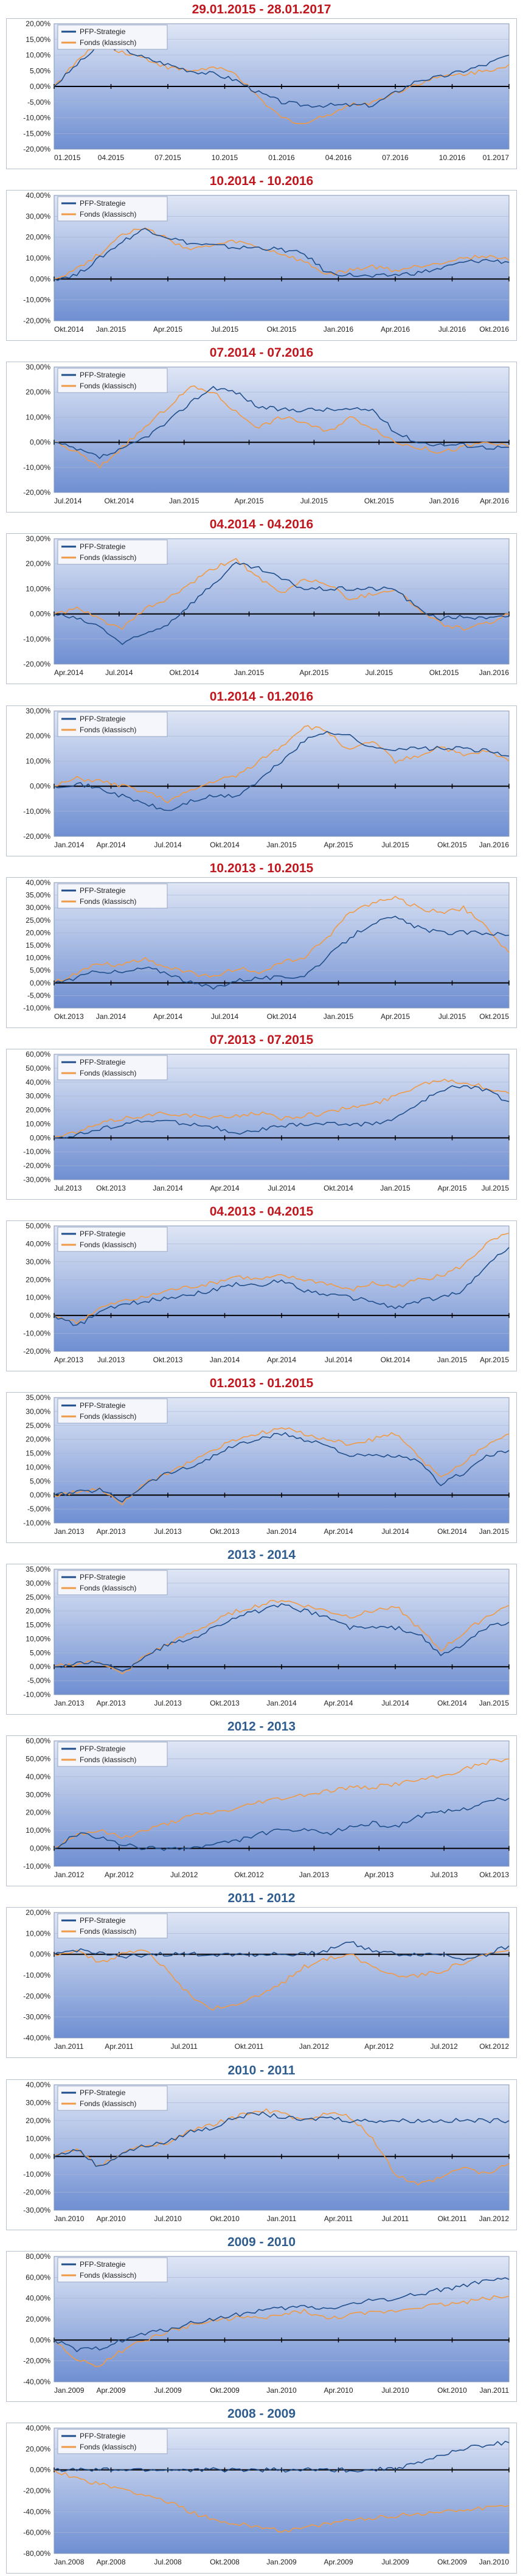  Describe the element at coordinates (494, 329) in the screenshot. I see `x-tick-label: Okt.2016` at that location.